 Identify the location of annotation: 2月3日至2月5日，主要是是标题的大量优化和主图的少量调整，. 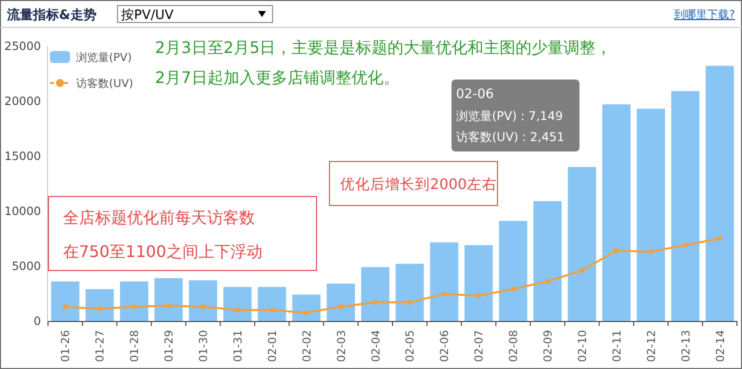
(383, 47).